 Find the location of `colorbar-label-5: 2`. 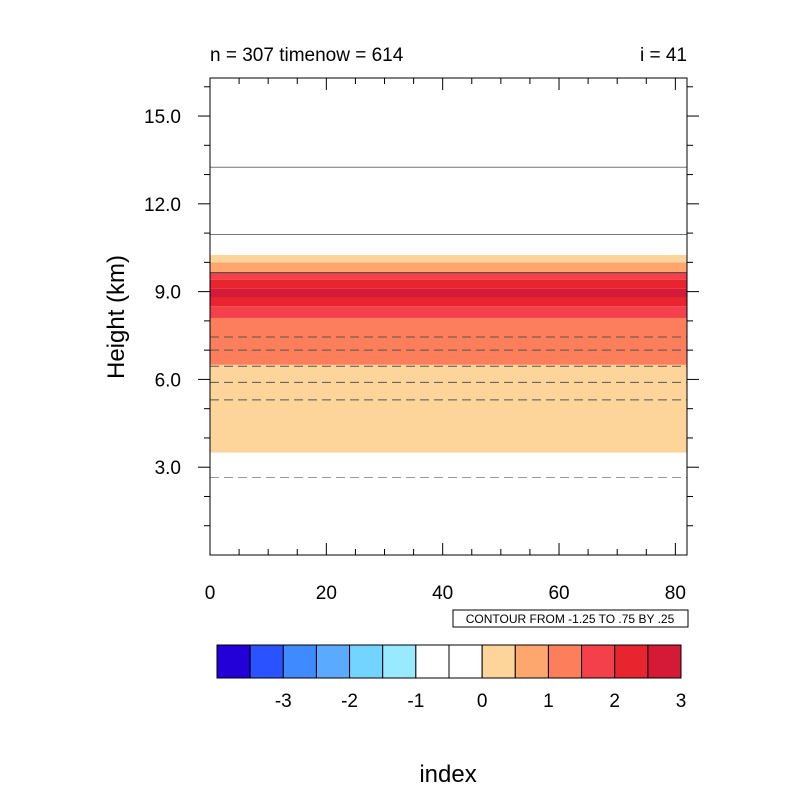

colorbar-label-5: 2 is located at coordinates (614, 701).